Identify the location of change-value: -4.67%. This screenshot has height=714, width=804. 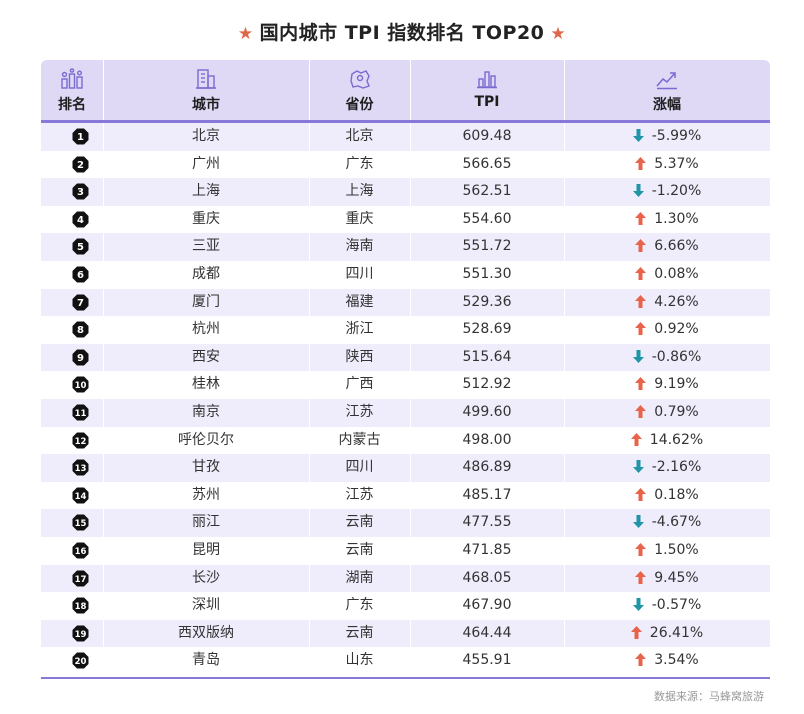
(676, 522).